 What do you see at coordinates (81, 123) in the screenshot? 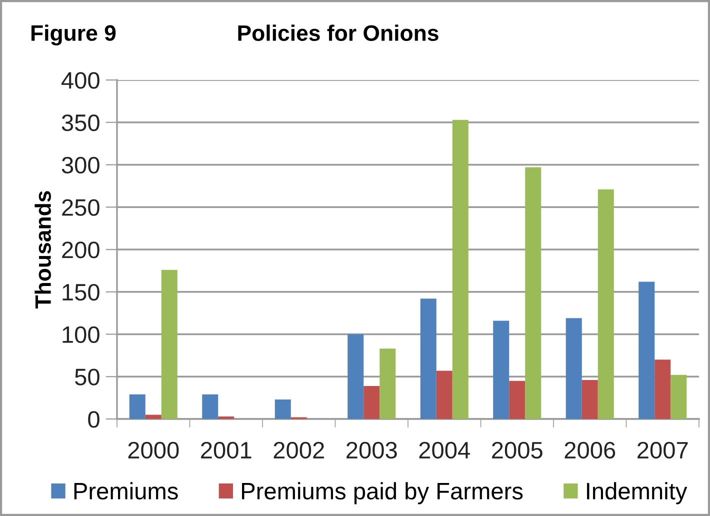
I see `y-tick-label: 350` at bounding box center [81, 123].